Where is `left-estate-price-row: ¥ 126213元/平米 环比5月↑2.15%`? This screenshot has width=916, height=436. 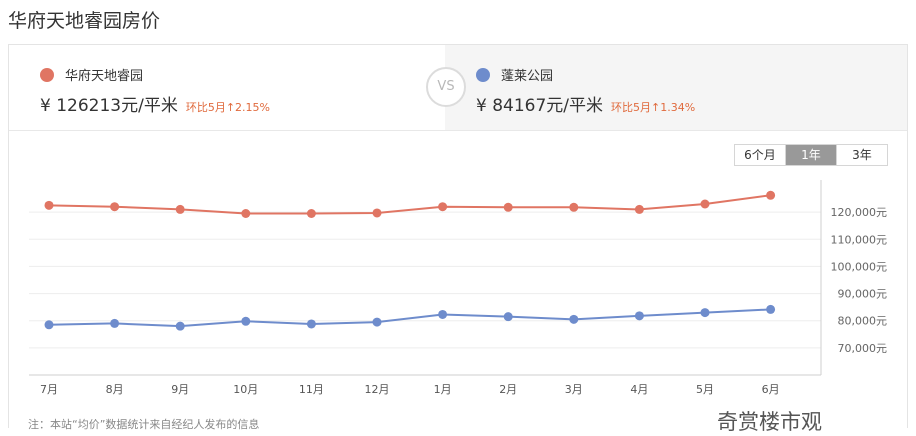 left-estate-price-row: ¥ 126213元/平米 环比5月↑2.15% is located at coordinates (155, 103).